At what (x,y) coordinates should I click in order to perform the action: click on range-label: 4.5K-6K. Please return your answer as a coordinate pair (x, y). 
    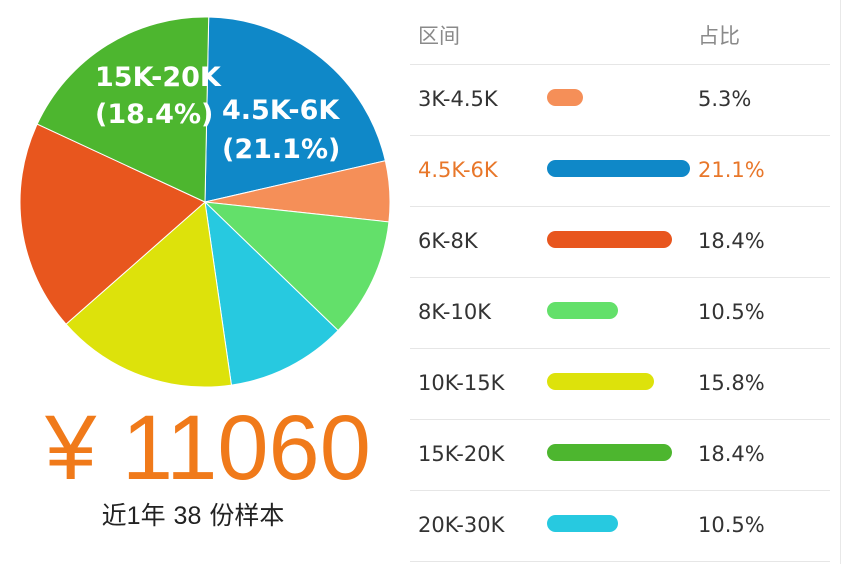
    Looking at the image, I should click on (458, 170).